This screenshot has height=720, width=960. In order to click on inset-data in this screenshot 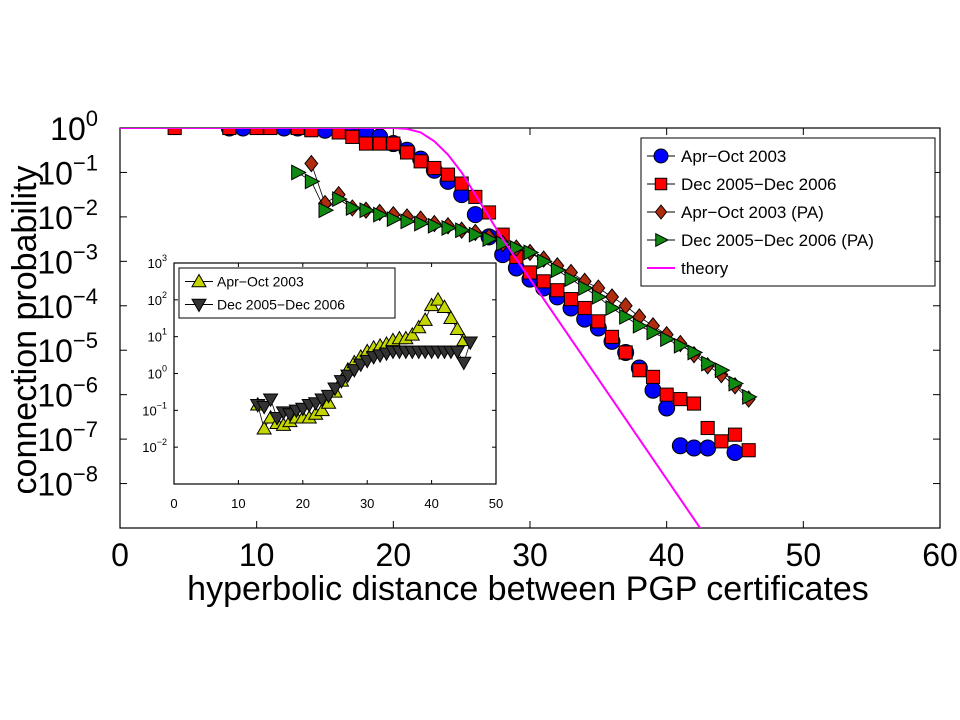, I will do `click(364, 363)`.